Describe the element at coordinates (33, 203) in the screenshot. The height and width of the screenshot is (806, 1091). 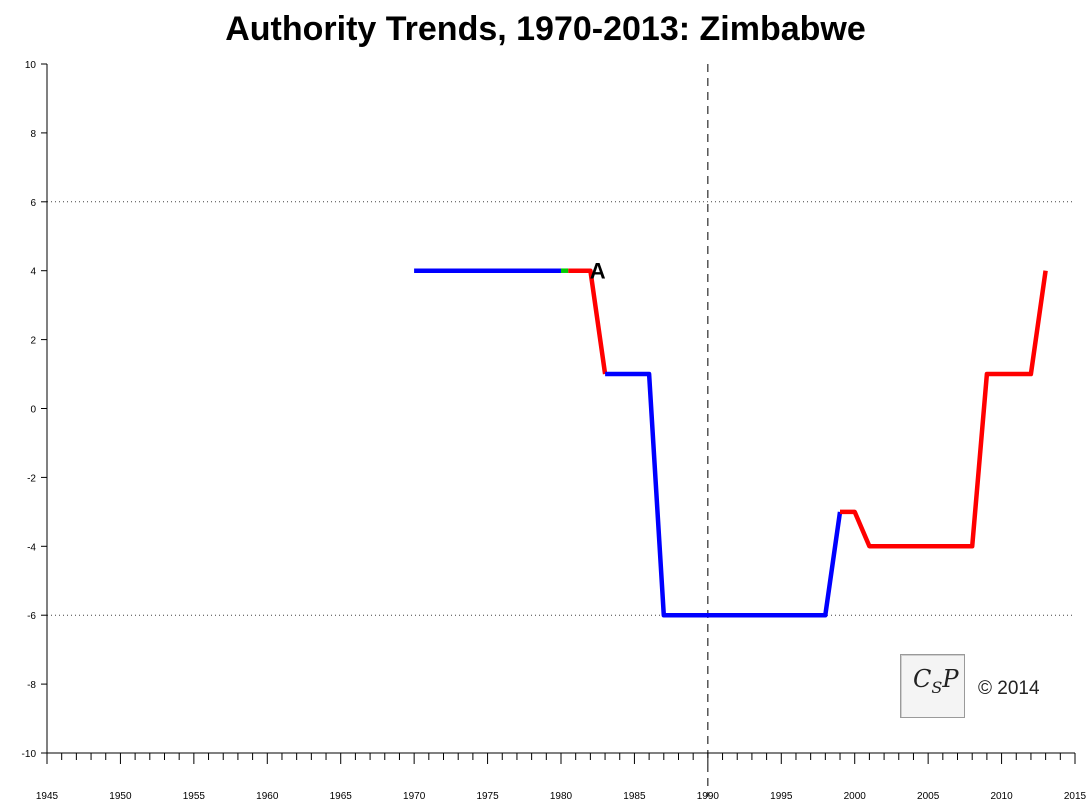
I see `y-tick-label: 6` at that location.